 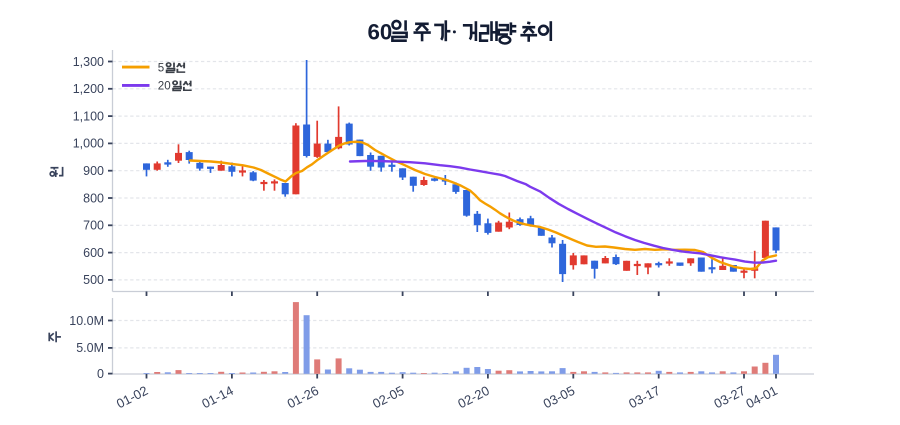 I want to click on svg-text: 20, so click(x=164, y=86).